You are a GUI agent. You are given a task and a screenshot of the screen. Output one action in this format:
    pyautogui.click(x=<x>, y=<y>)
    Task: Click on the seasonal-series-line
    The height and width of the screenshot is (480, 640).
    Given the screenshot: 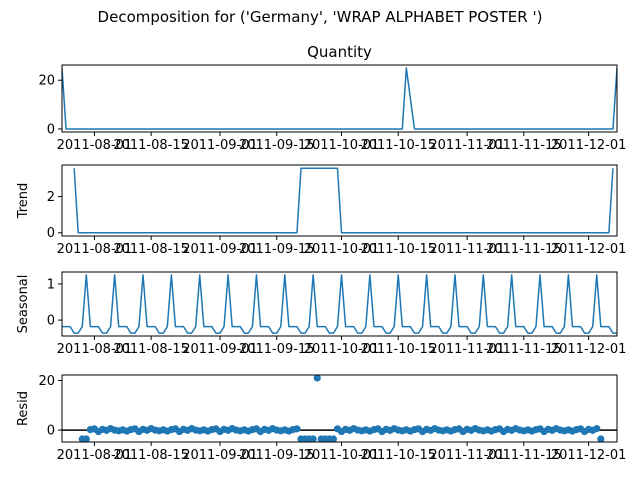 What is the action you would take?
    pyautogui.click(x=339, y=304)
    